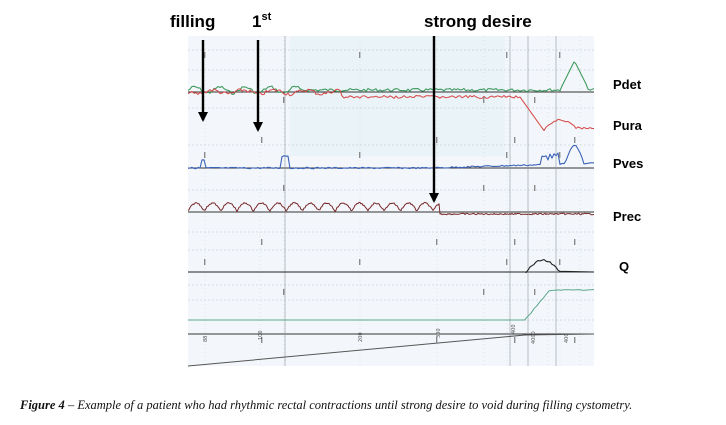 The width and height of the screenshot is (726, 425). I want to click on channel-label-pves: Pves, so click(628, 163).